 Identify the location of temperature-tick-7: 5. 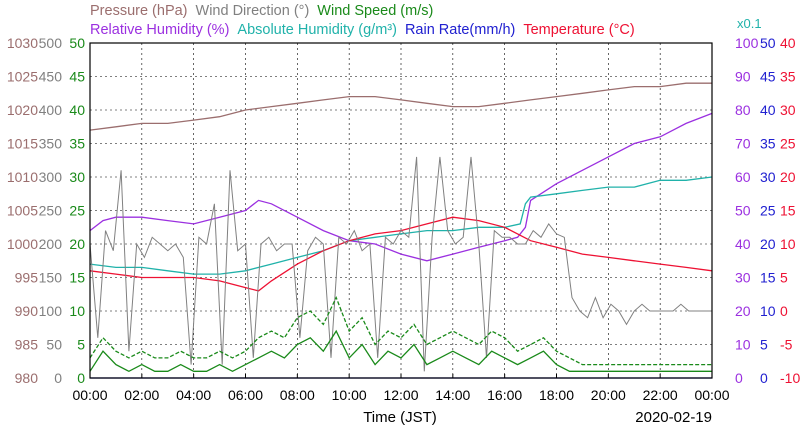
(784, 278).